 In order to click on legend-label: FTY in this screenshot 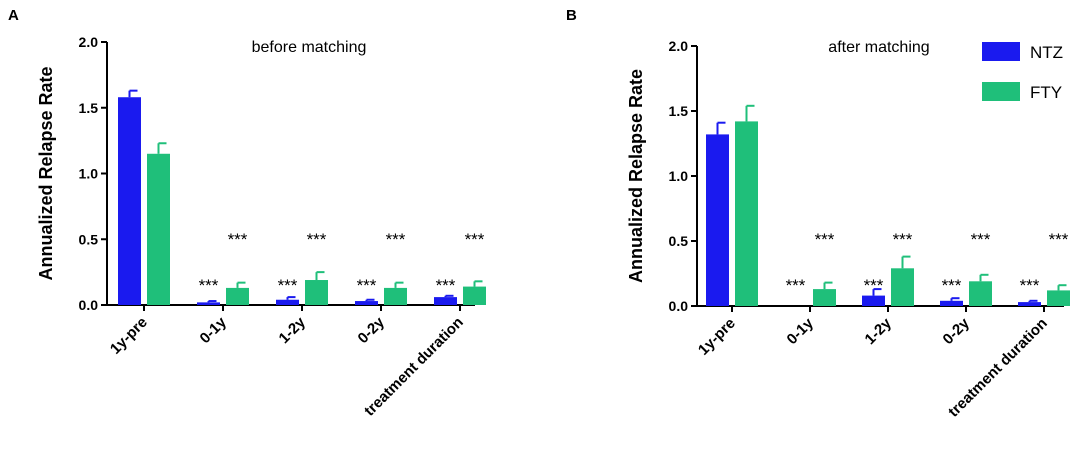, I will do `click(1046, 92)`.